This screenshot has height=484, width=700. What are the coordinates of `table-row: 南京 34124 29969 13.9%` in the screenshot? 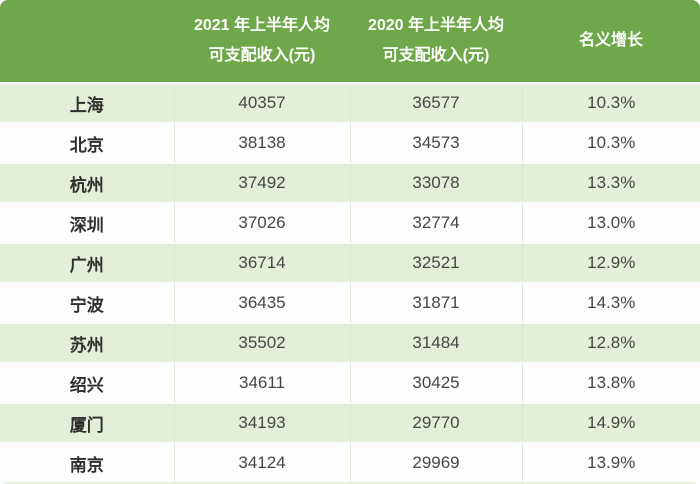 It's located at (350, 462).